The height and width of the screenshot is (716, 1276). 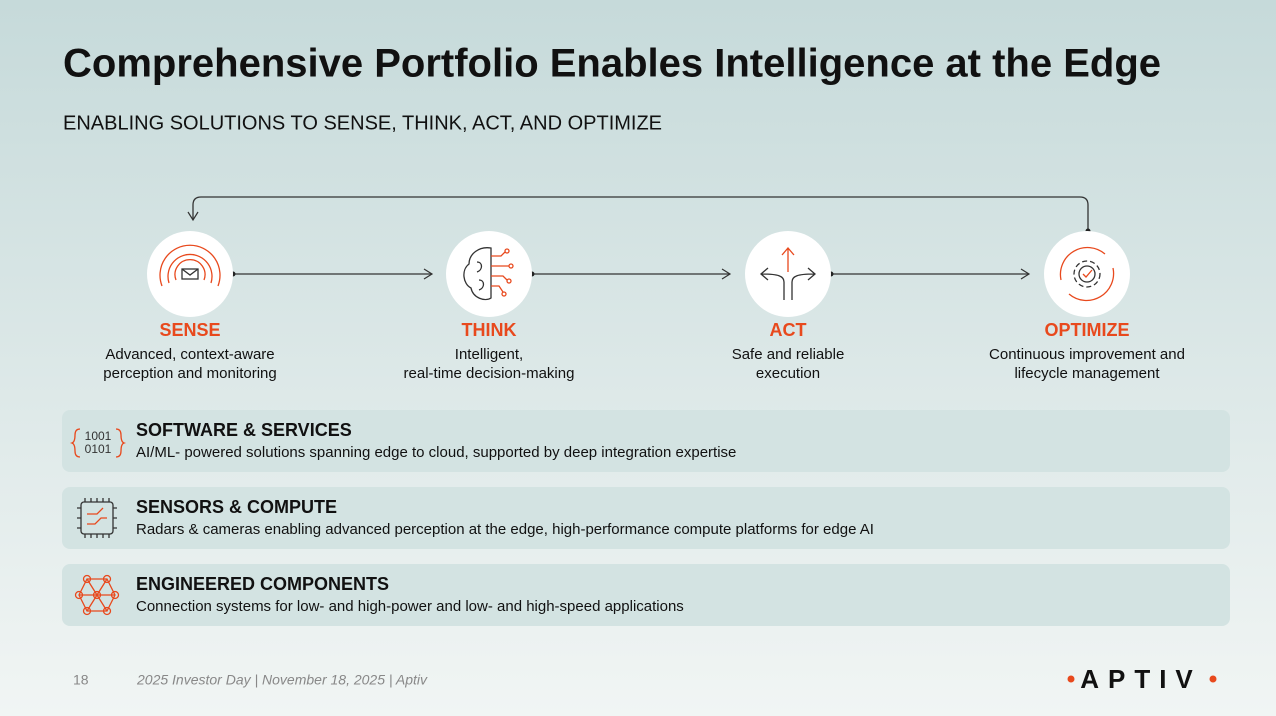 What do you see at coordinates (1087, 354) in the screenshot?
I see `step-description: Continuous improvement and` at bounding box center [1087, 354].